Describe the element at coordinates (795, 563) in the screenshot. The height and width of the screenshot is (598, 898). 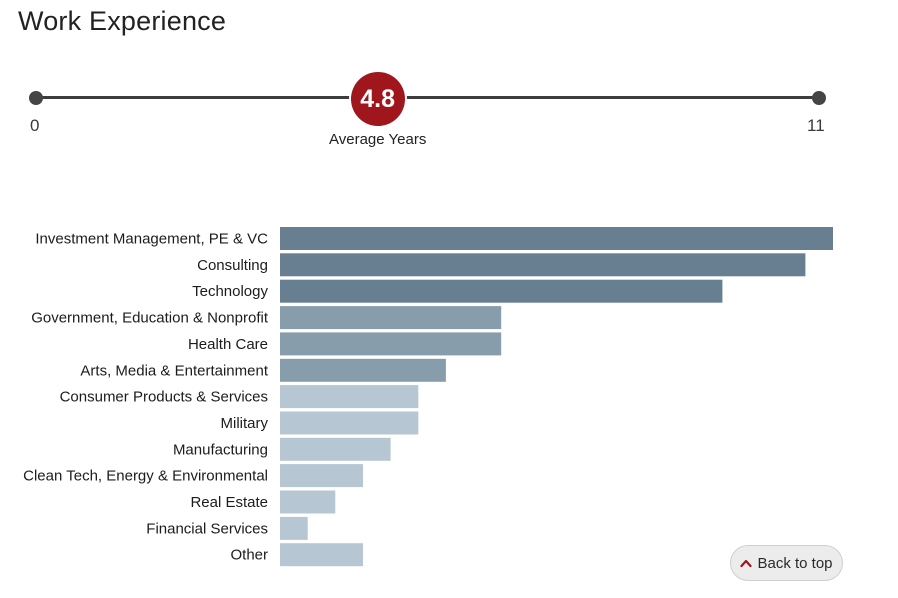
I see `back-to-top-label: Back to top` at that location.